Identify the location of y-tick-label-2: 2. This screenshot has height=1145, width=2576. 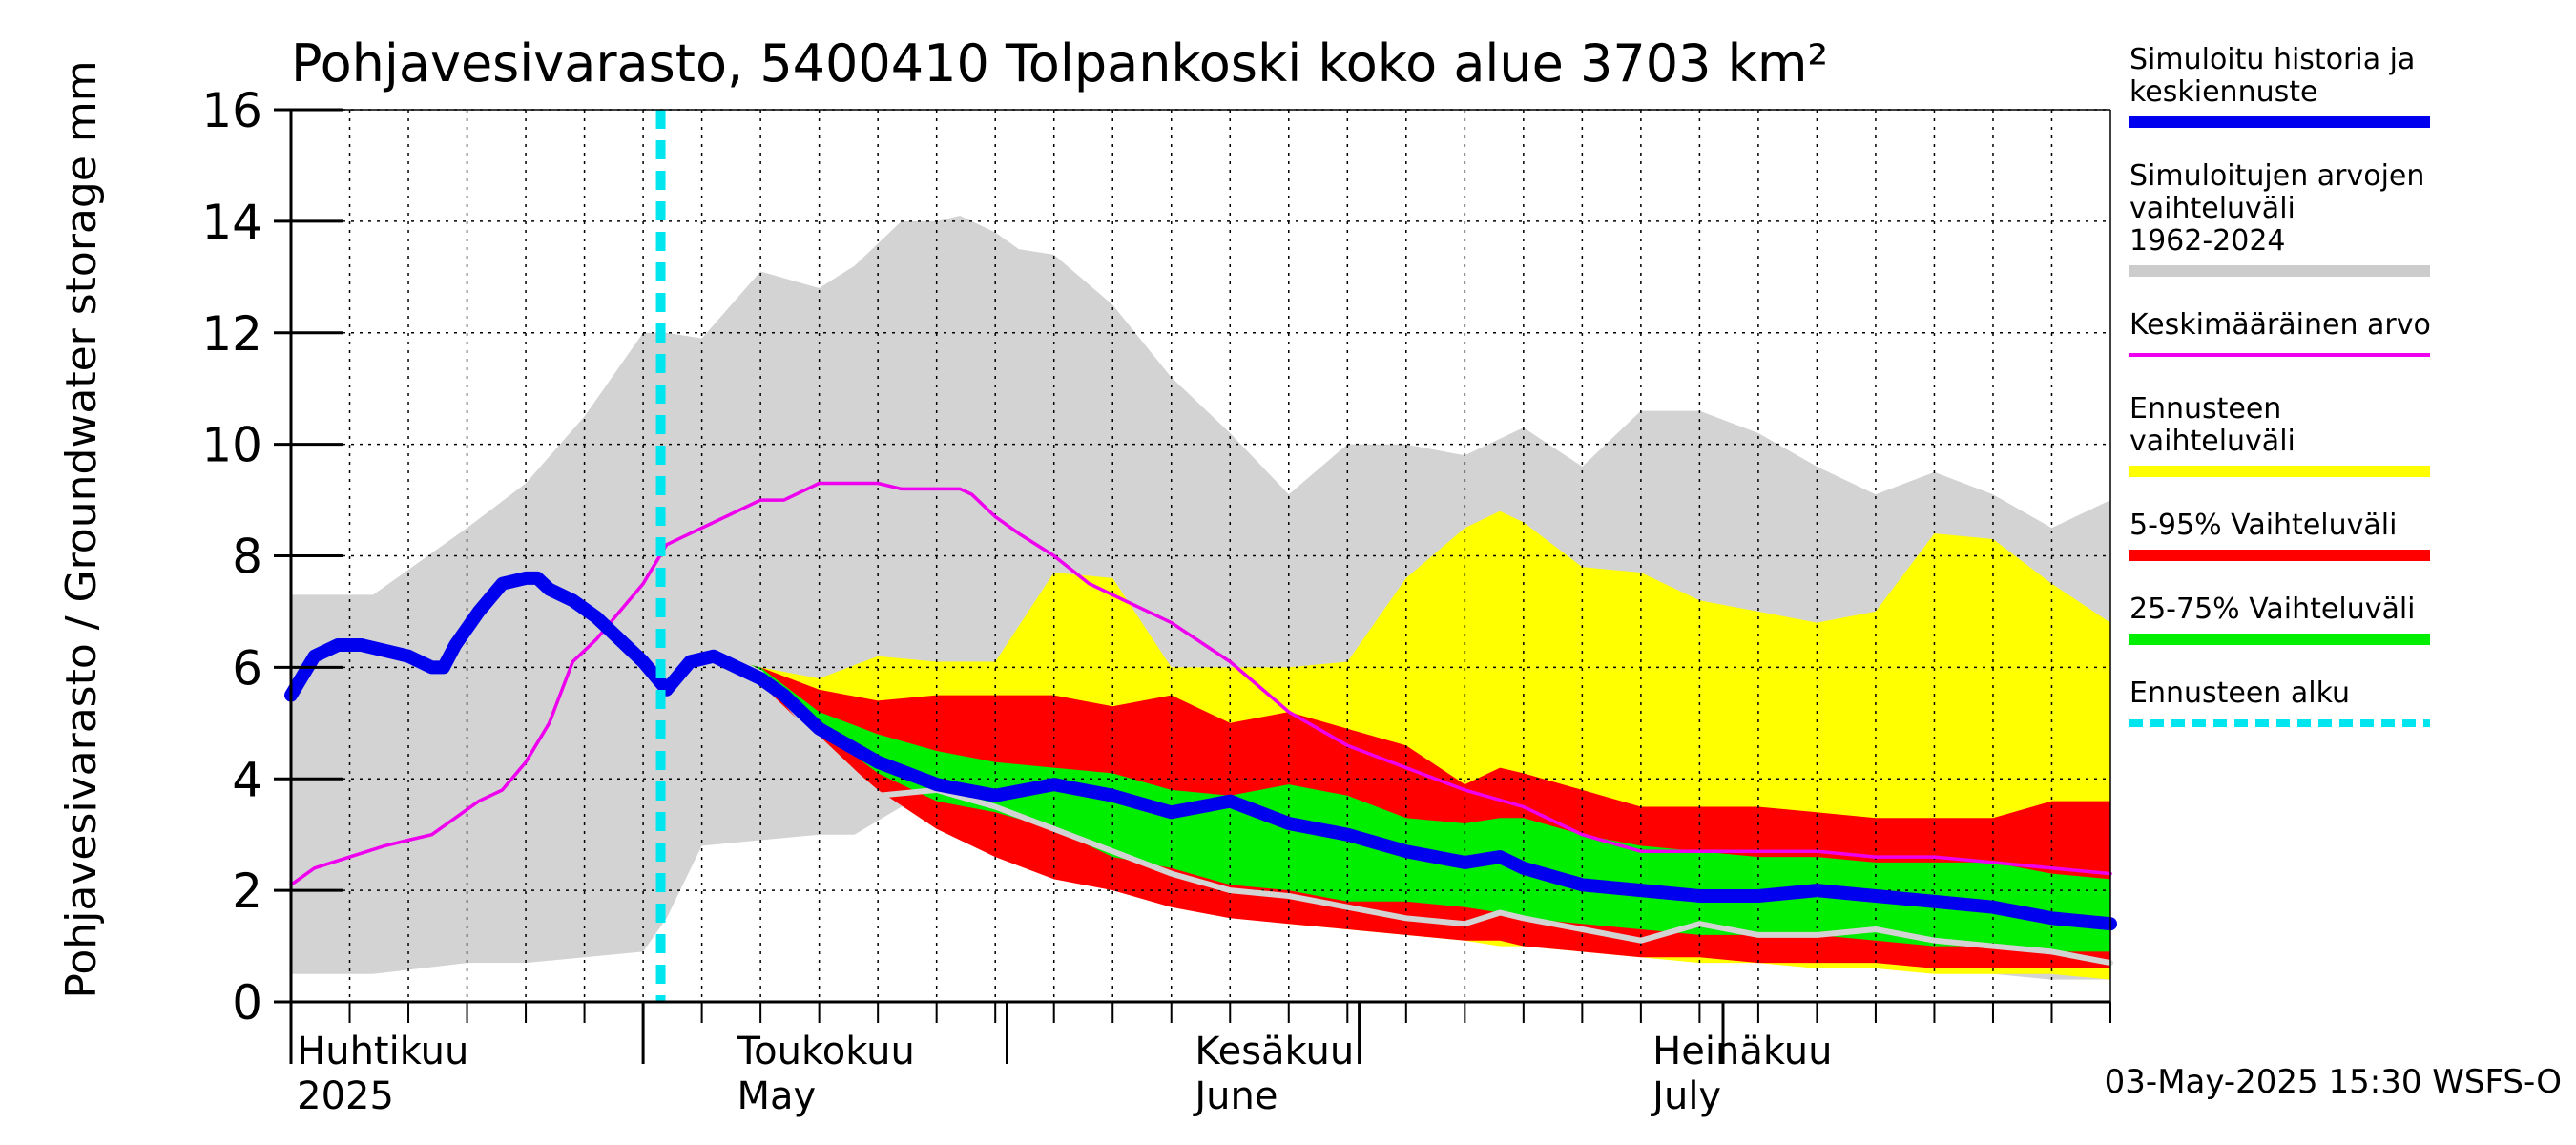
(247, 892).